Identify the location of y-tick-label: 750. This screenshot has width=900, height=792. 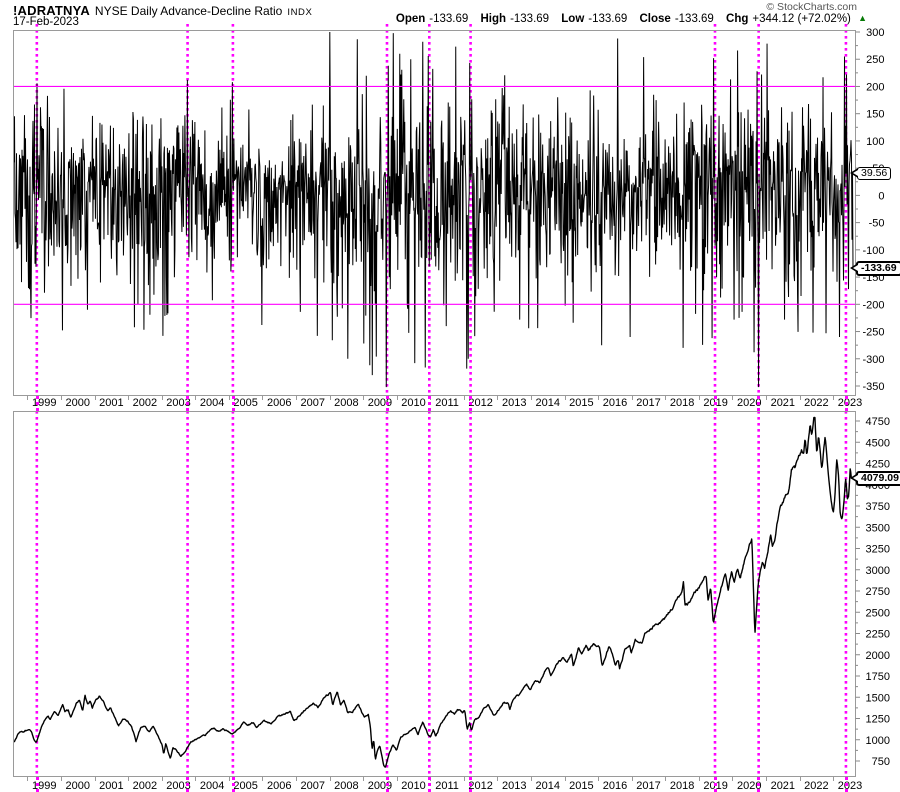
(881, 762).